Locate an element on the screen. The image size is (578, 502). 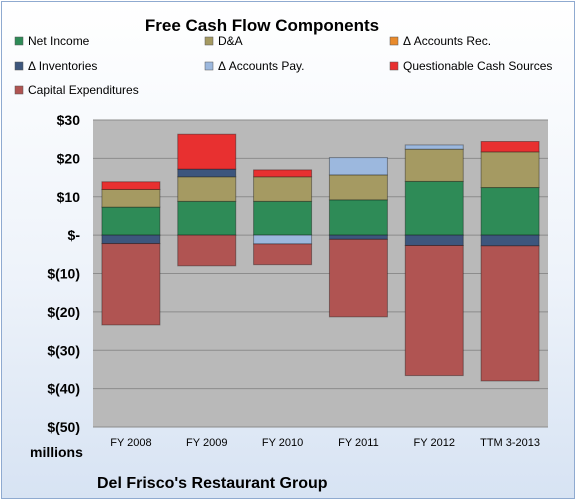
y-tick-label: $20 is located at coordinates (69, 158).